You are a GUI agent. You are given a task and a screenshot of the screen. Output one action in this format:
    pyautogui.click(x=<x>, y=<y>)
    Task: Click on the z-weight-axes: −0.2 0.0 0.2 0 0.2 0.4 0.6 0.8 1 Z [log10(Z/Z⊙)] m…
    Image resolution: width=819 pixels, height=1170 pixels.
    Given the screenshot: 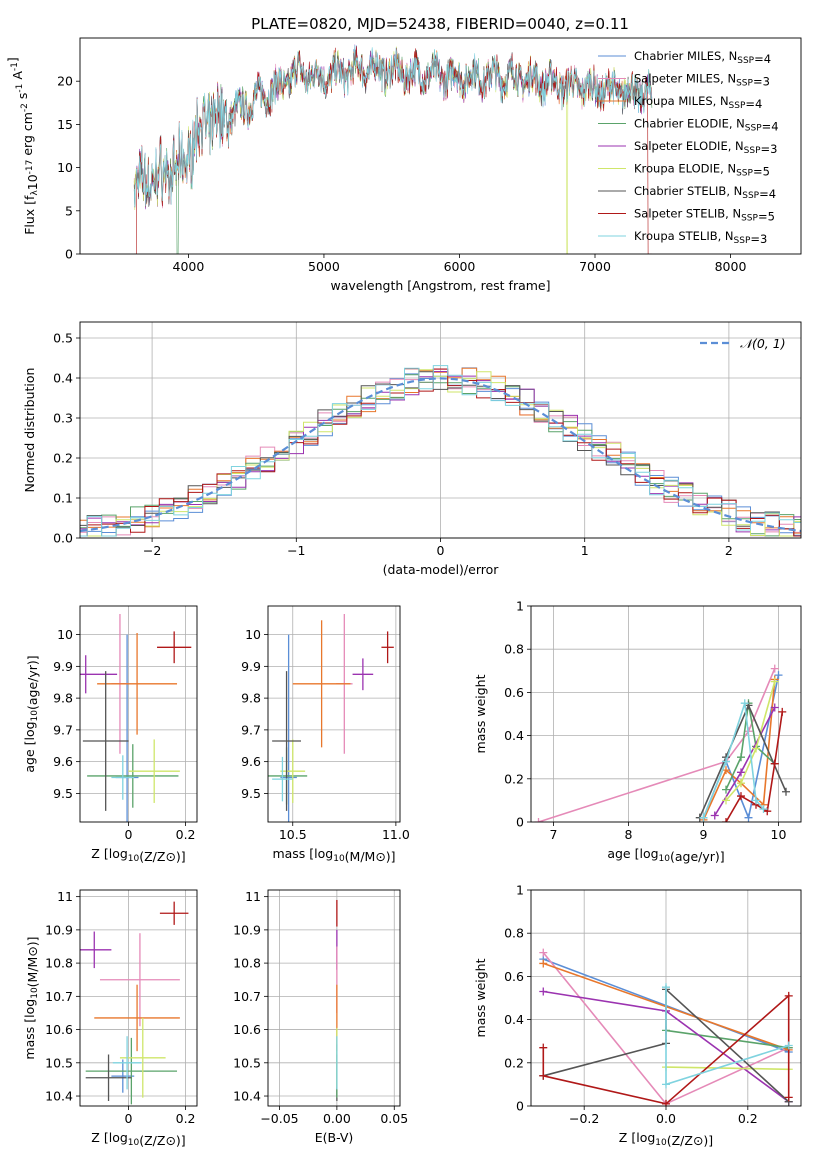 What is the action you would take?
    pyautogui.click(x=637, y=1015)
    